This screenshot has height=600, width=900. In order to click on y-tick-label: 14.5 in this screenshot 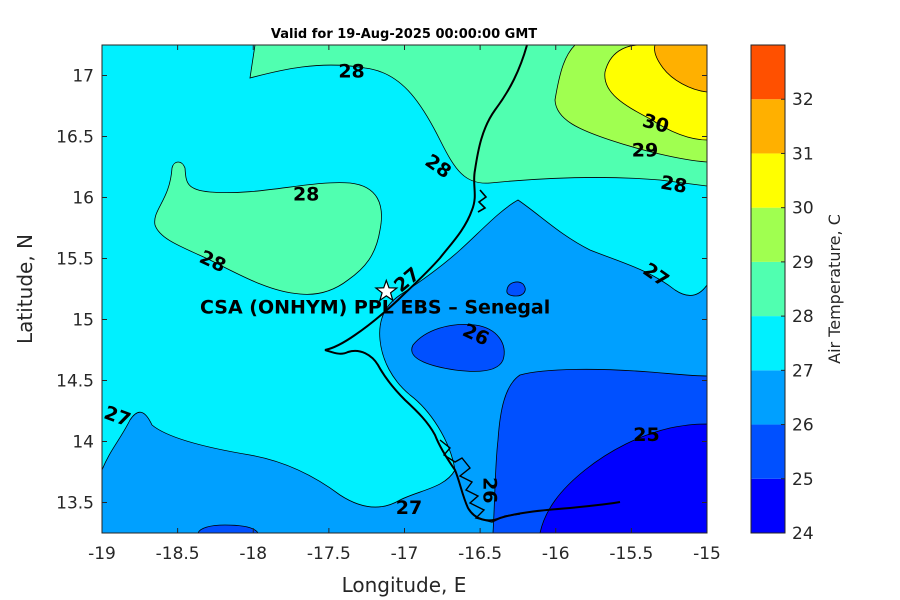, I will do `click(75, 382)`.